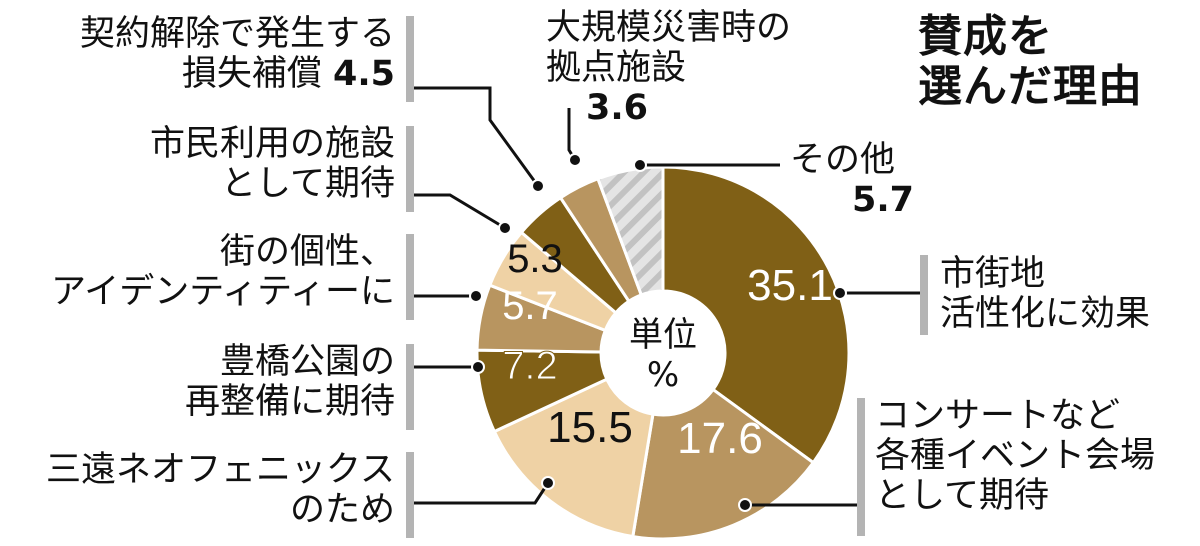 The height and width of the screenshot is (546, 1200). I want to click on label-line: 街の個性、, so click(307, 252).